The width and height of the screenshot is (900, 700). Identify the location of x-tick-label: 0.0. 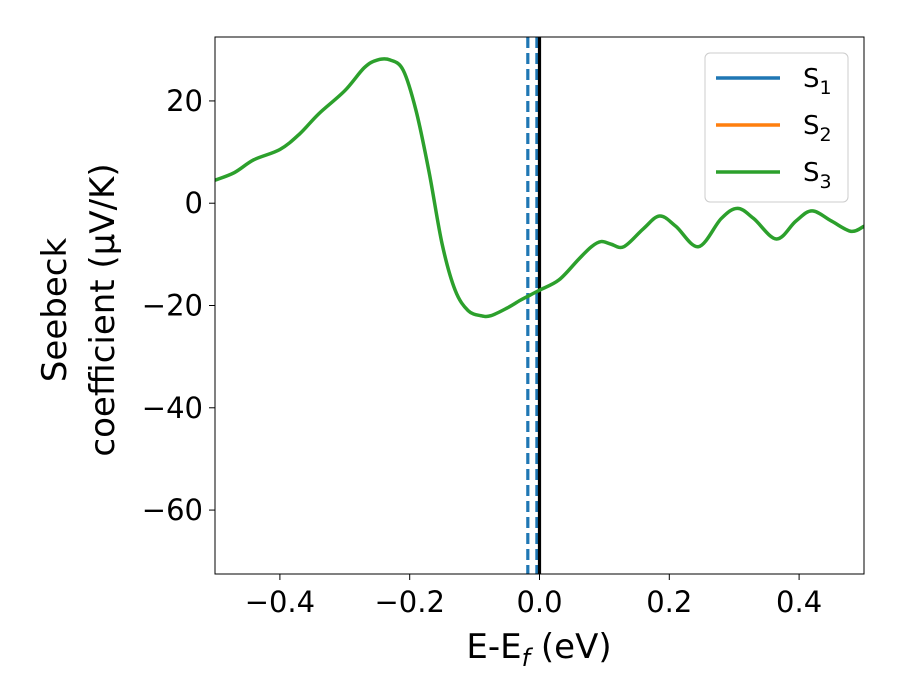
(539, 602).